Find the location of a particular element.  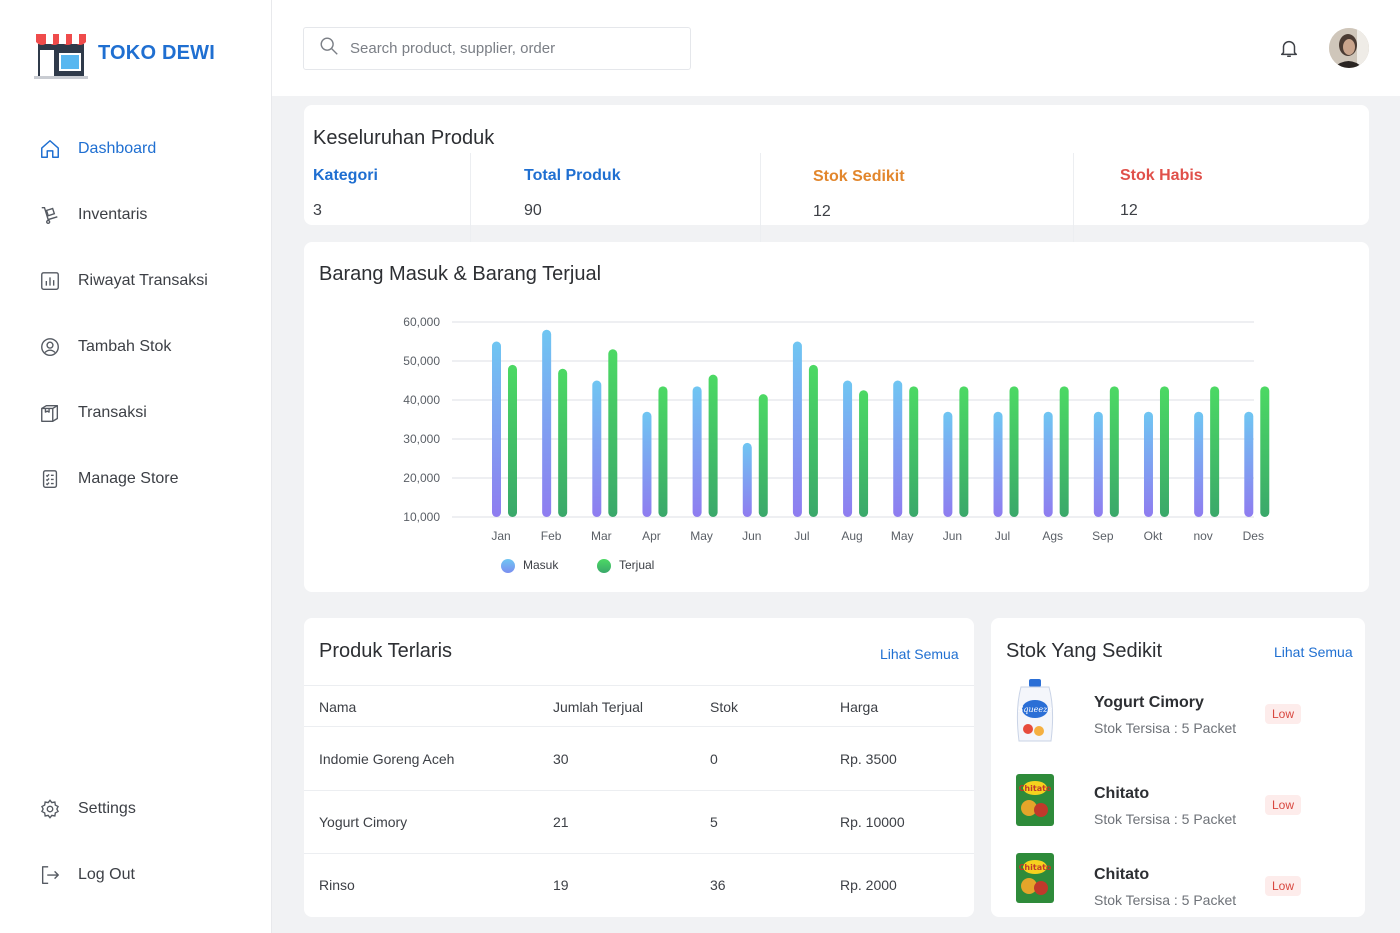

search-icon is located at coordinates (329, 48).